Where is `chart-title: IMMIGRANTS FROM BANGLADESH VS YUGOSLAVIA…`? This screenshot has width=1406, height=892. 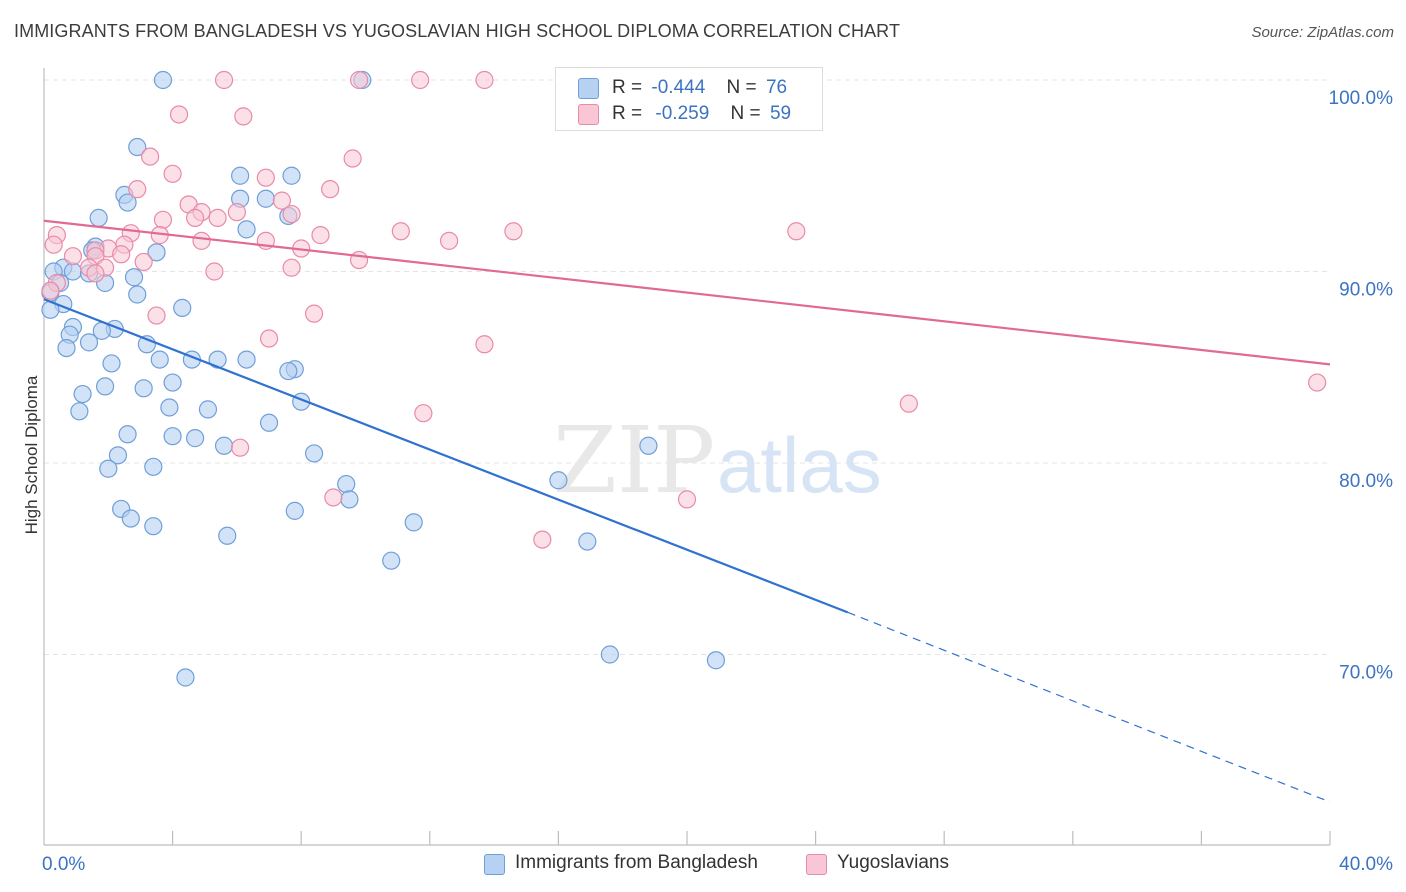
chart-title: IMMIGRANTS FROM BANGLADESH VS YUGOSLAVIA… is located at coordinates (457, 31).